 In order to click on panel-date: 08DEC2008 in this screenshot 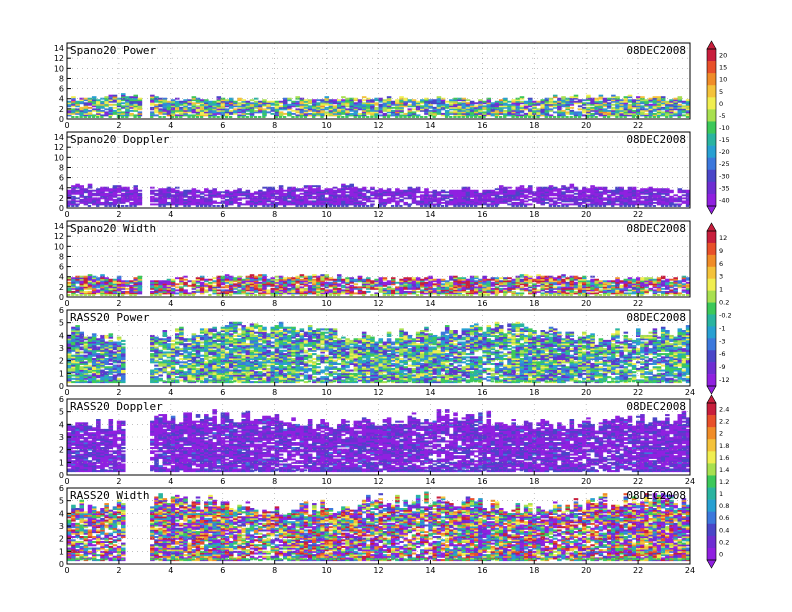, I will do `click(656, 139)`.